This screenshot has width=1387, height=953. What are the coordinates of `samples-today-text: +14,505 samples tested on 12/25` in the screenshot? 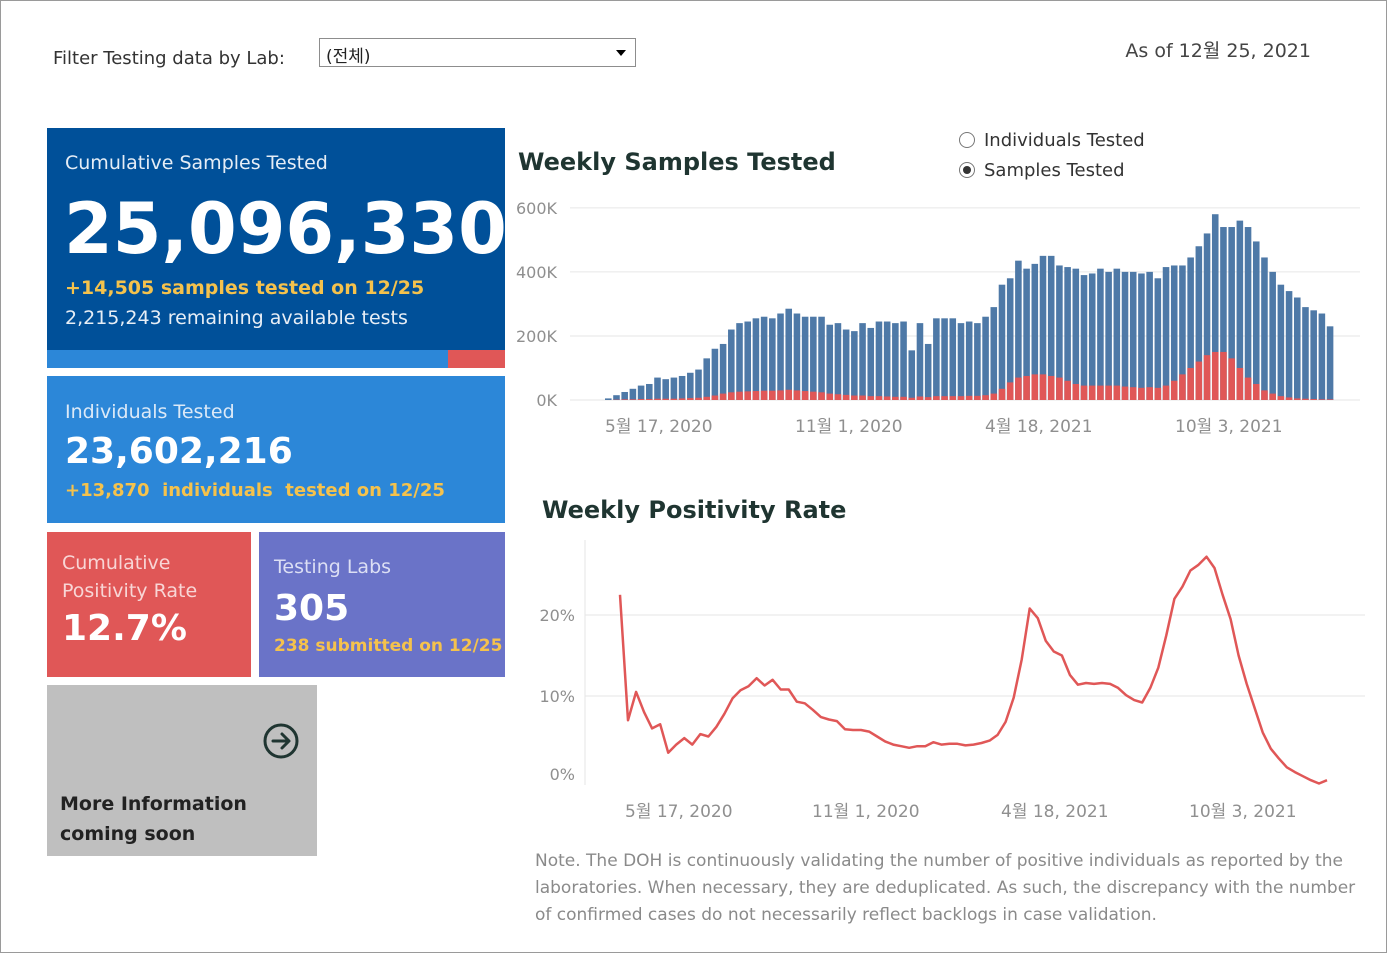 It's located at (245, 288).